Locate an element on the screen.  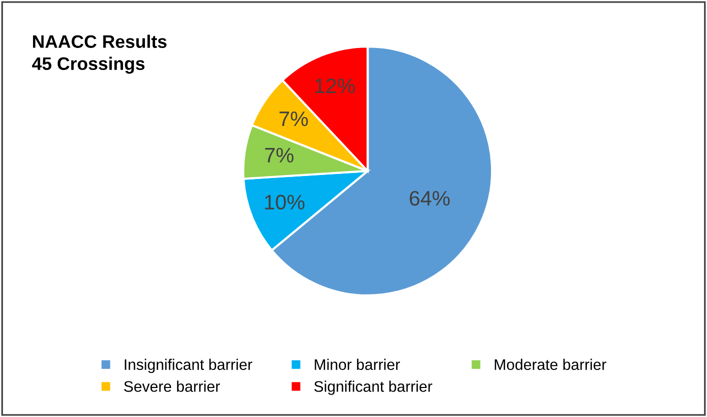
legend-label: Severe barrier is located at coordinates (172, 386).